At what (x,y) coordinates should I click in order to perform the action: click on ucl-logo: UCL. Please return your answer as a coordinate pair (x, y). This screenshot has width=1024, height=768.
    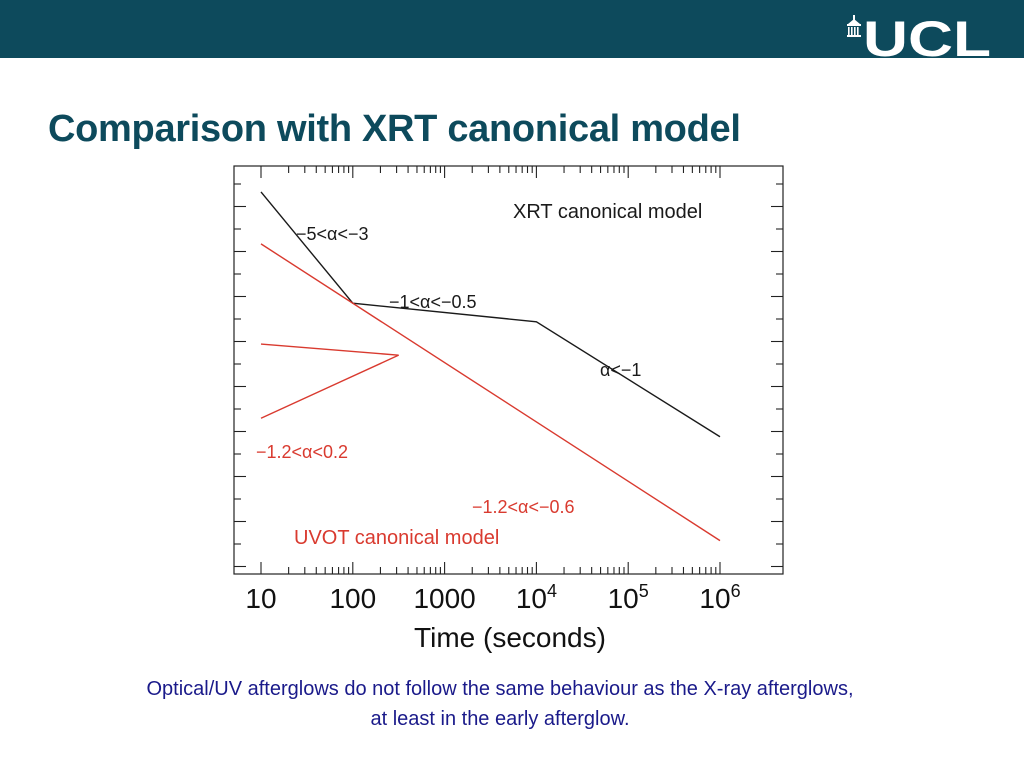
    Looking at the image, I should click on (919, 35).